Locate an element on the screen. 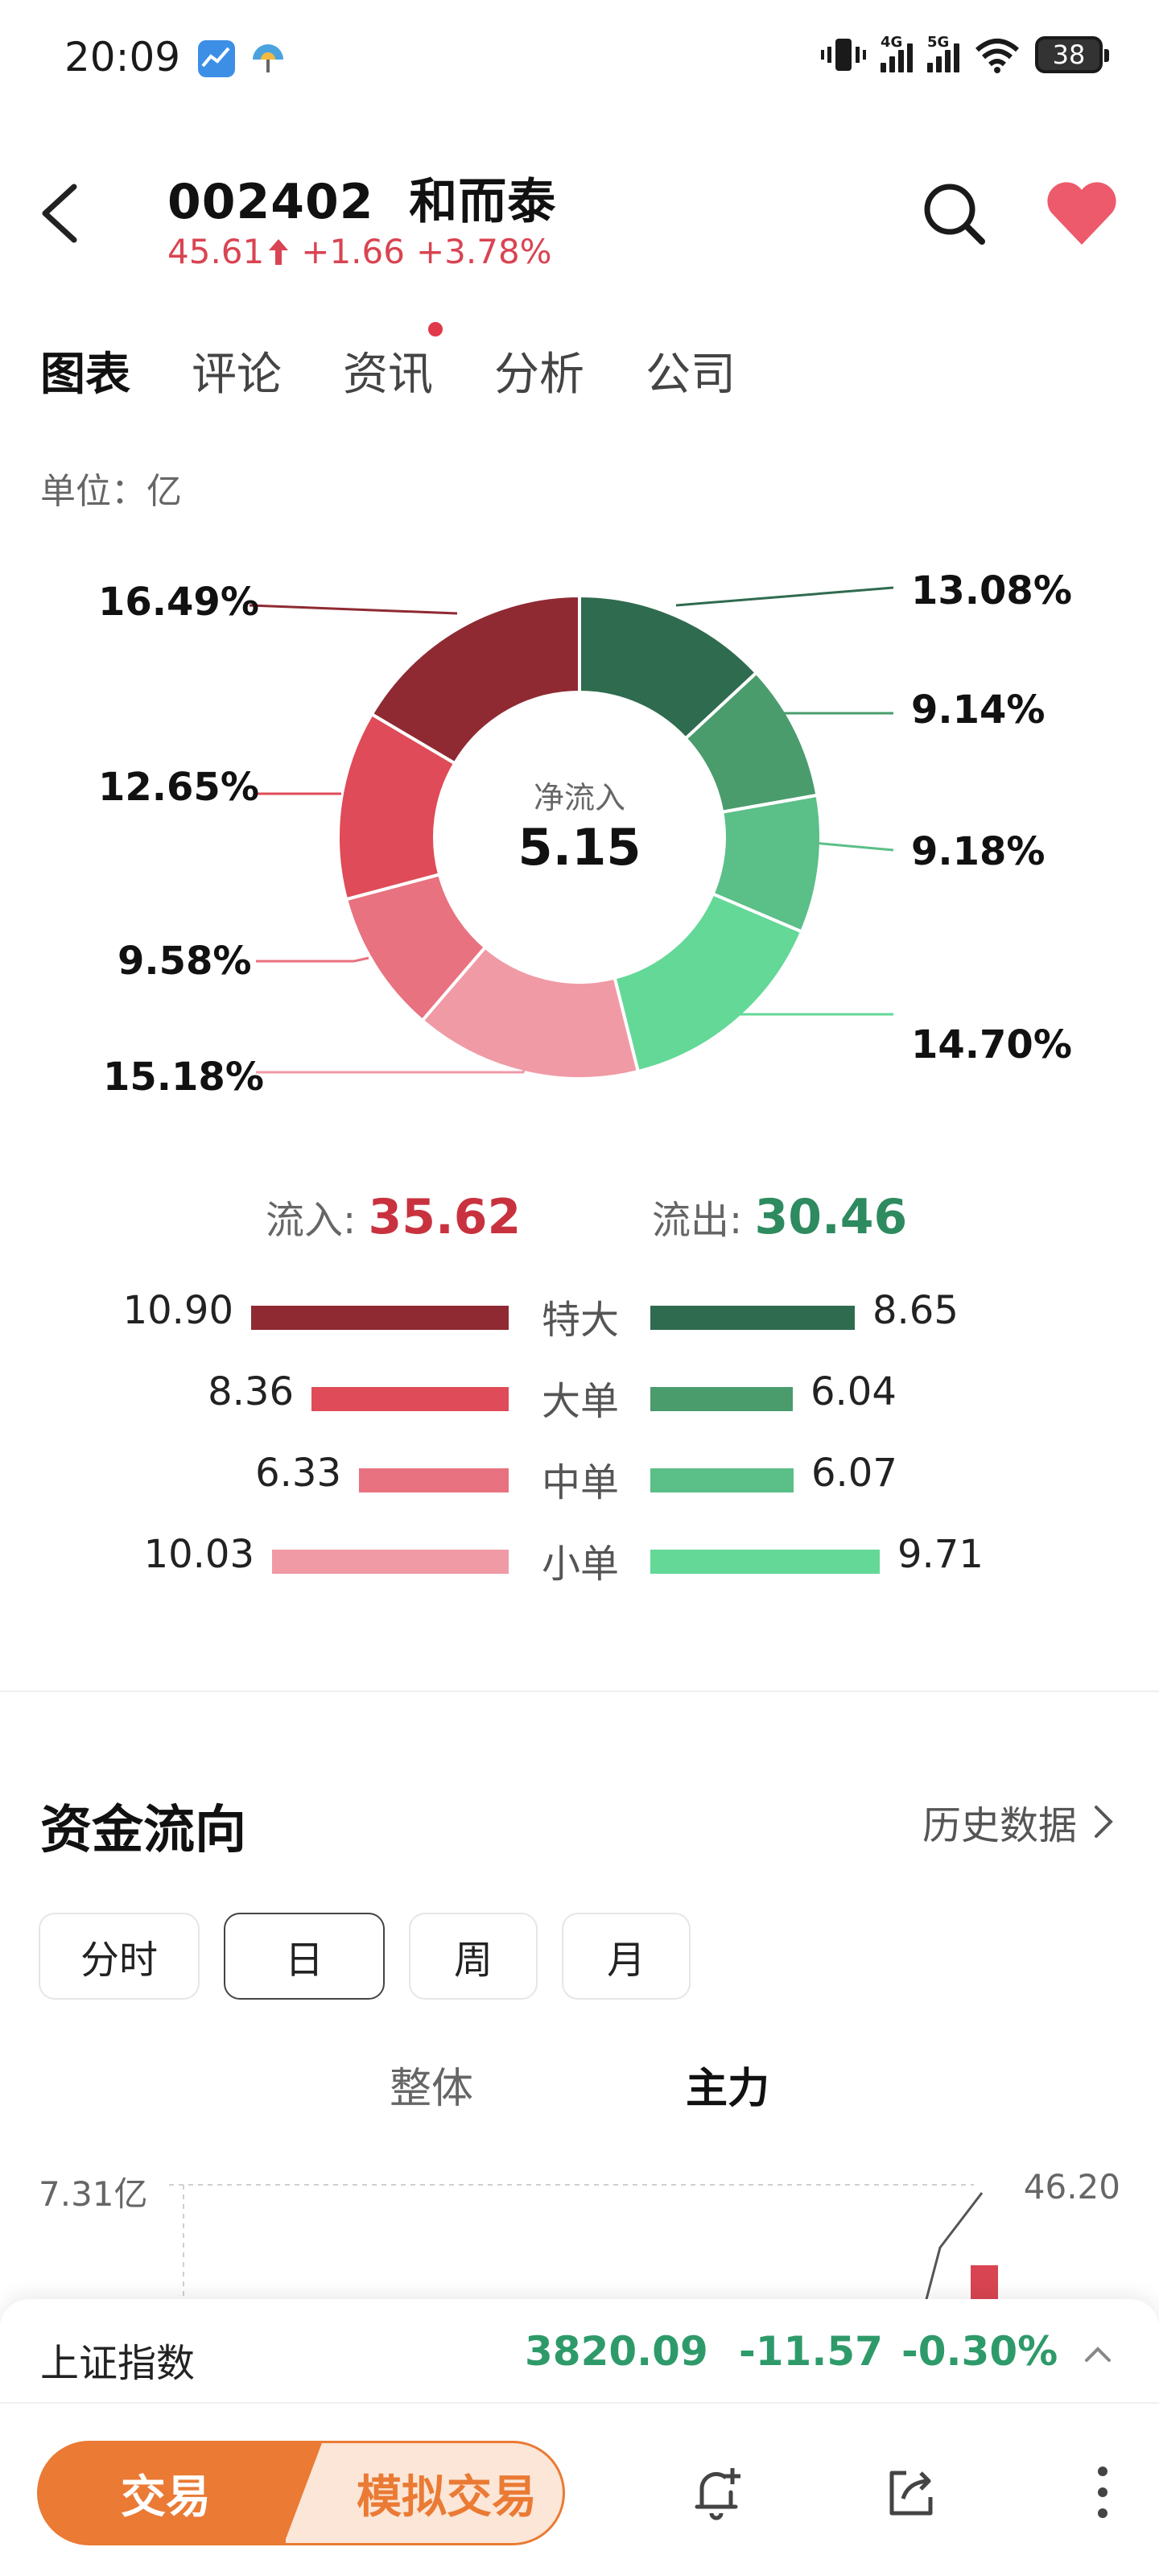  outflow-summary: 流出: 30.46 is located at coordinates (779, 1216).